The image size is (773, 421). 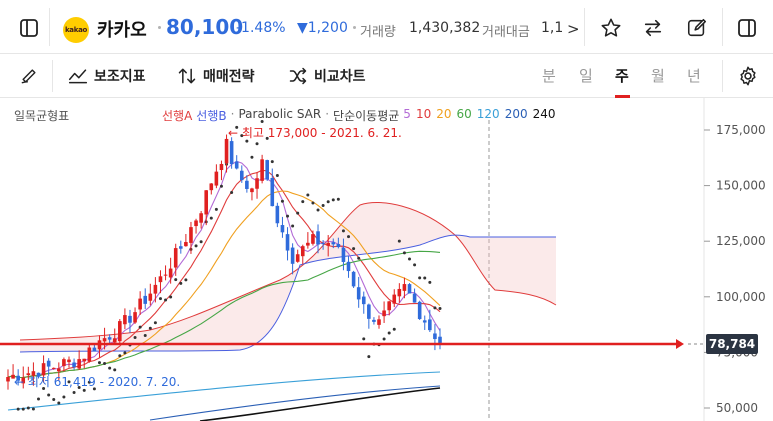 I want to click on high-annotation: ← 최고 173,000 - 2021. 6. 21., so click(x=315, y=133).